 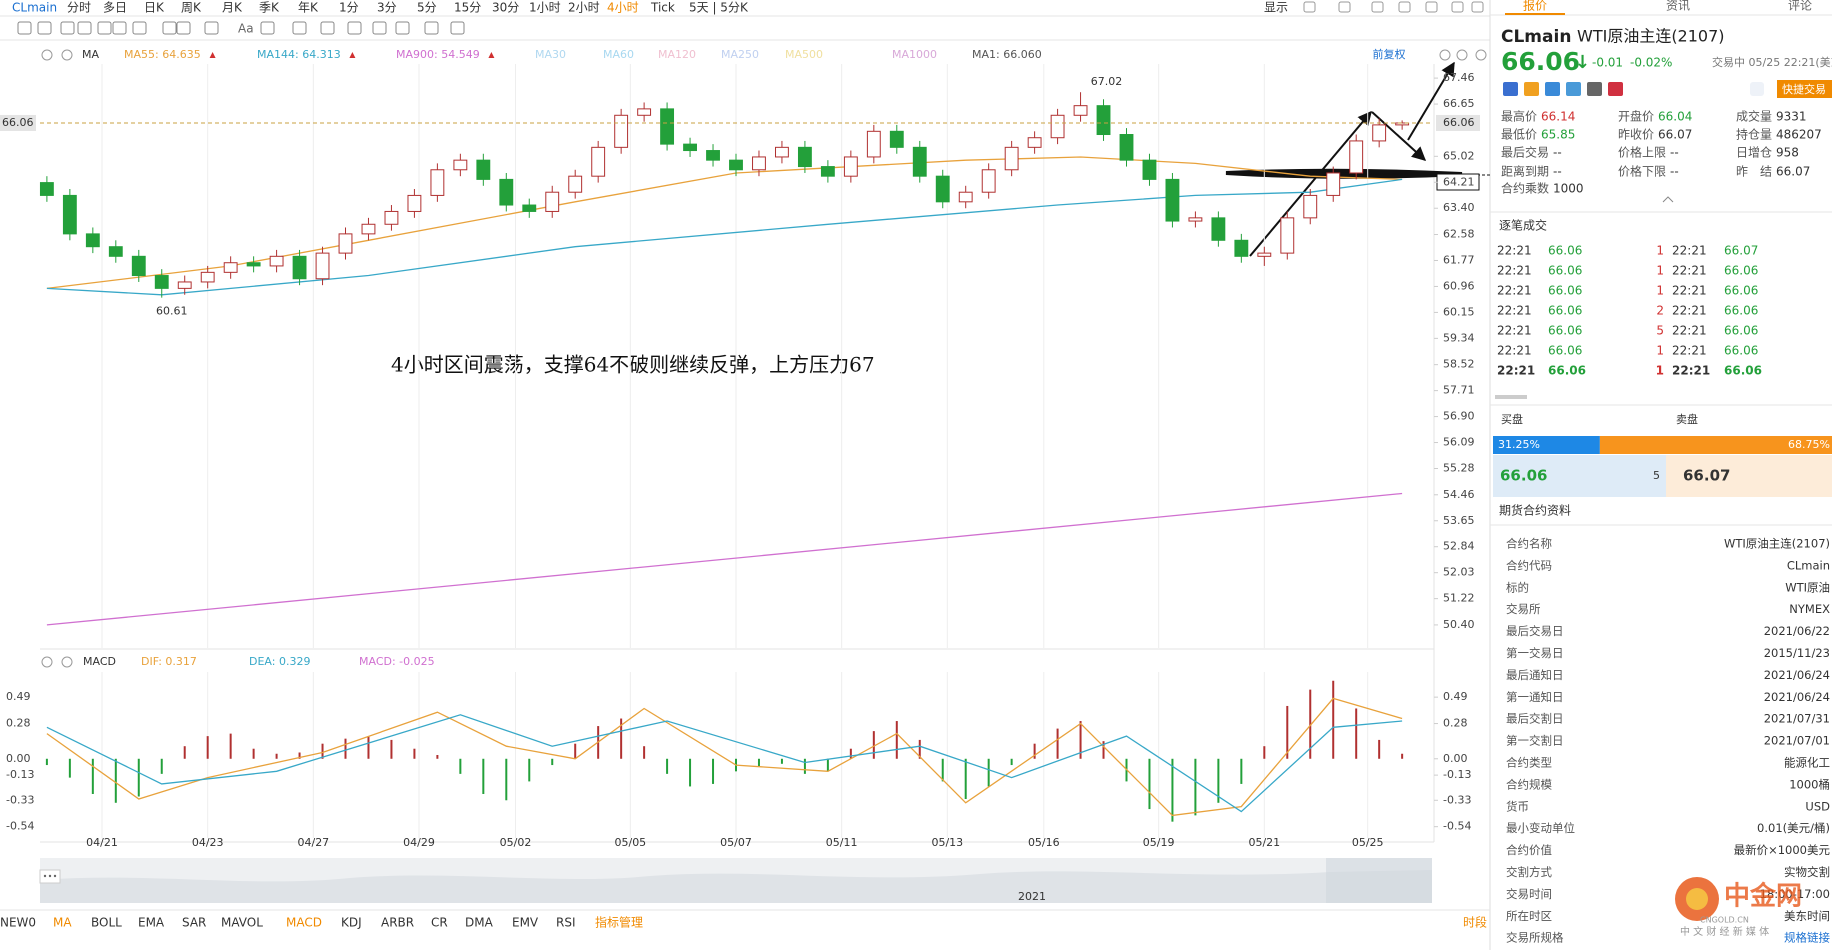 What do you see at coordinates (439, 923) in the screenshot?
I see `indicator-tab: CR` at bounding box center [439, 923].